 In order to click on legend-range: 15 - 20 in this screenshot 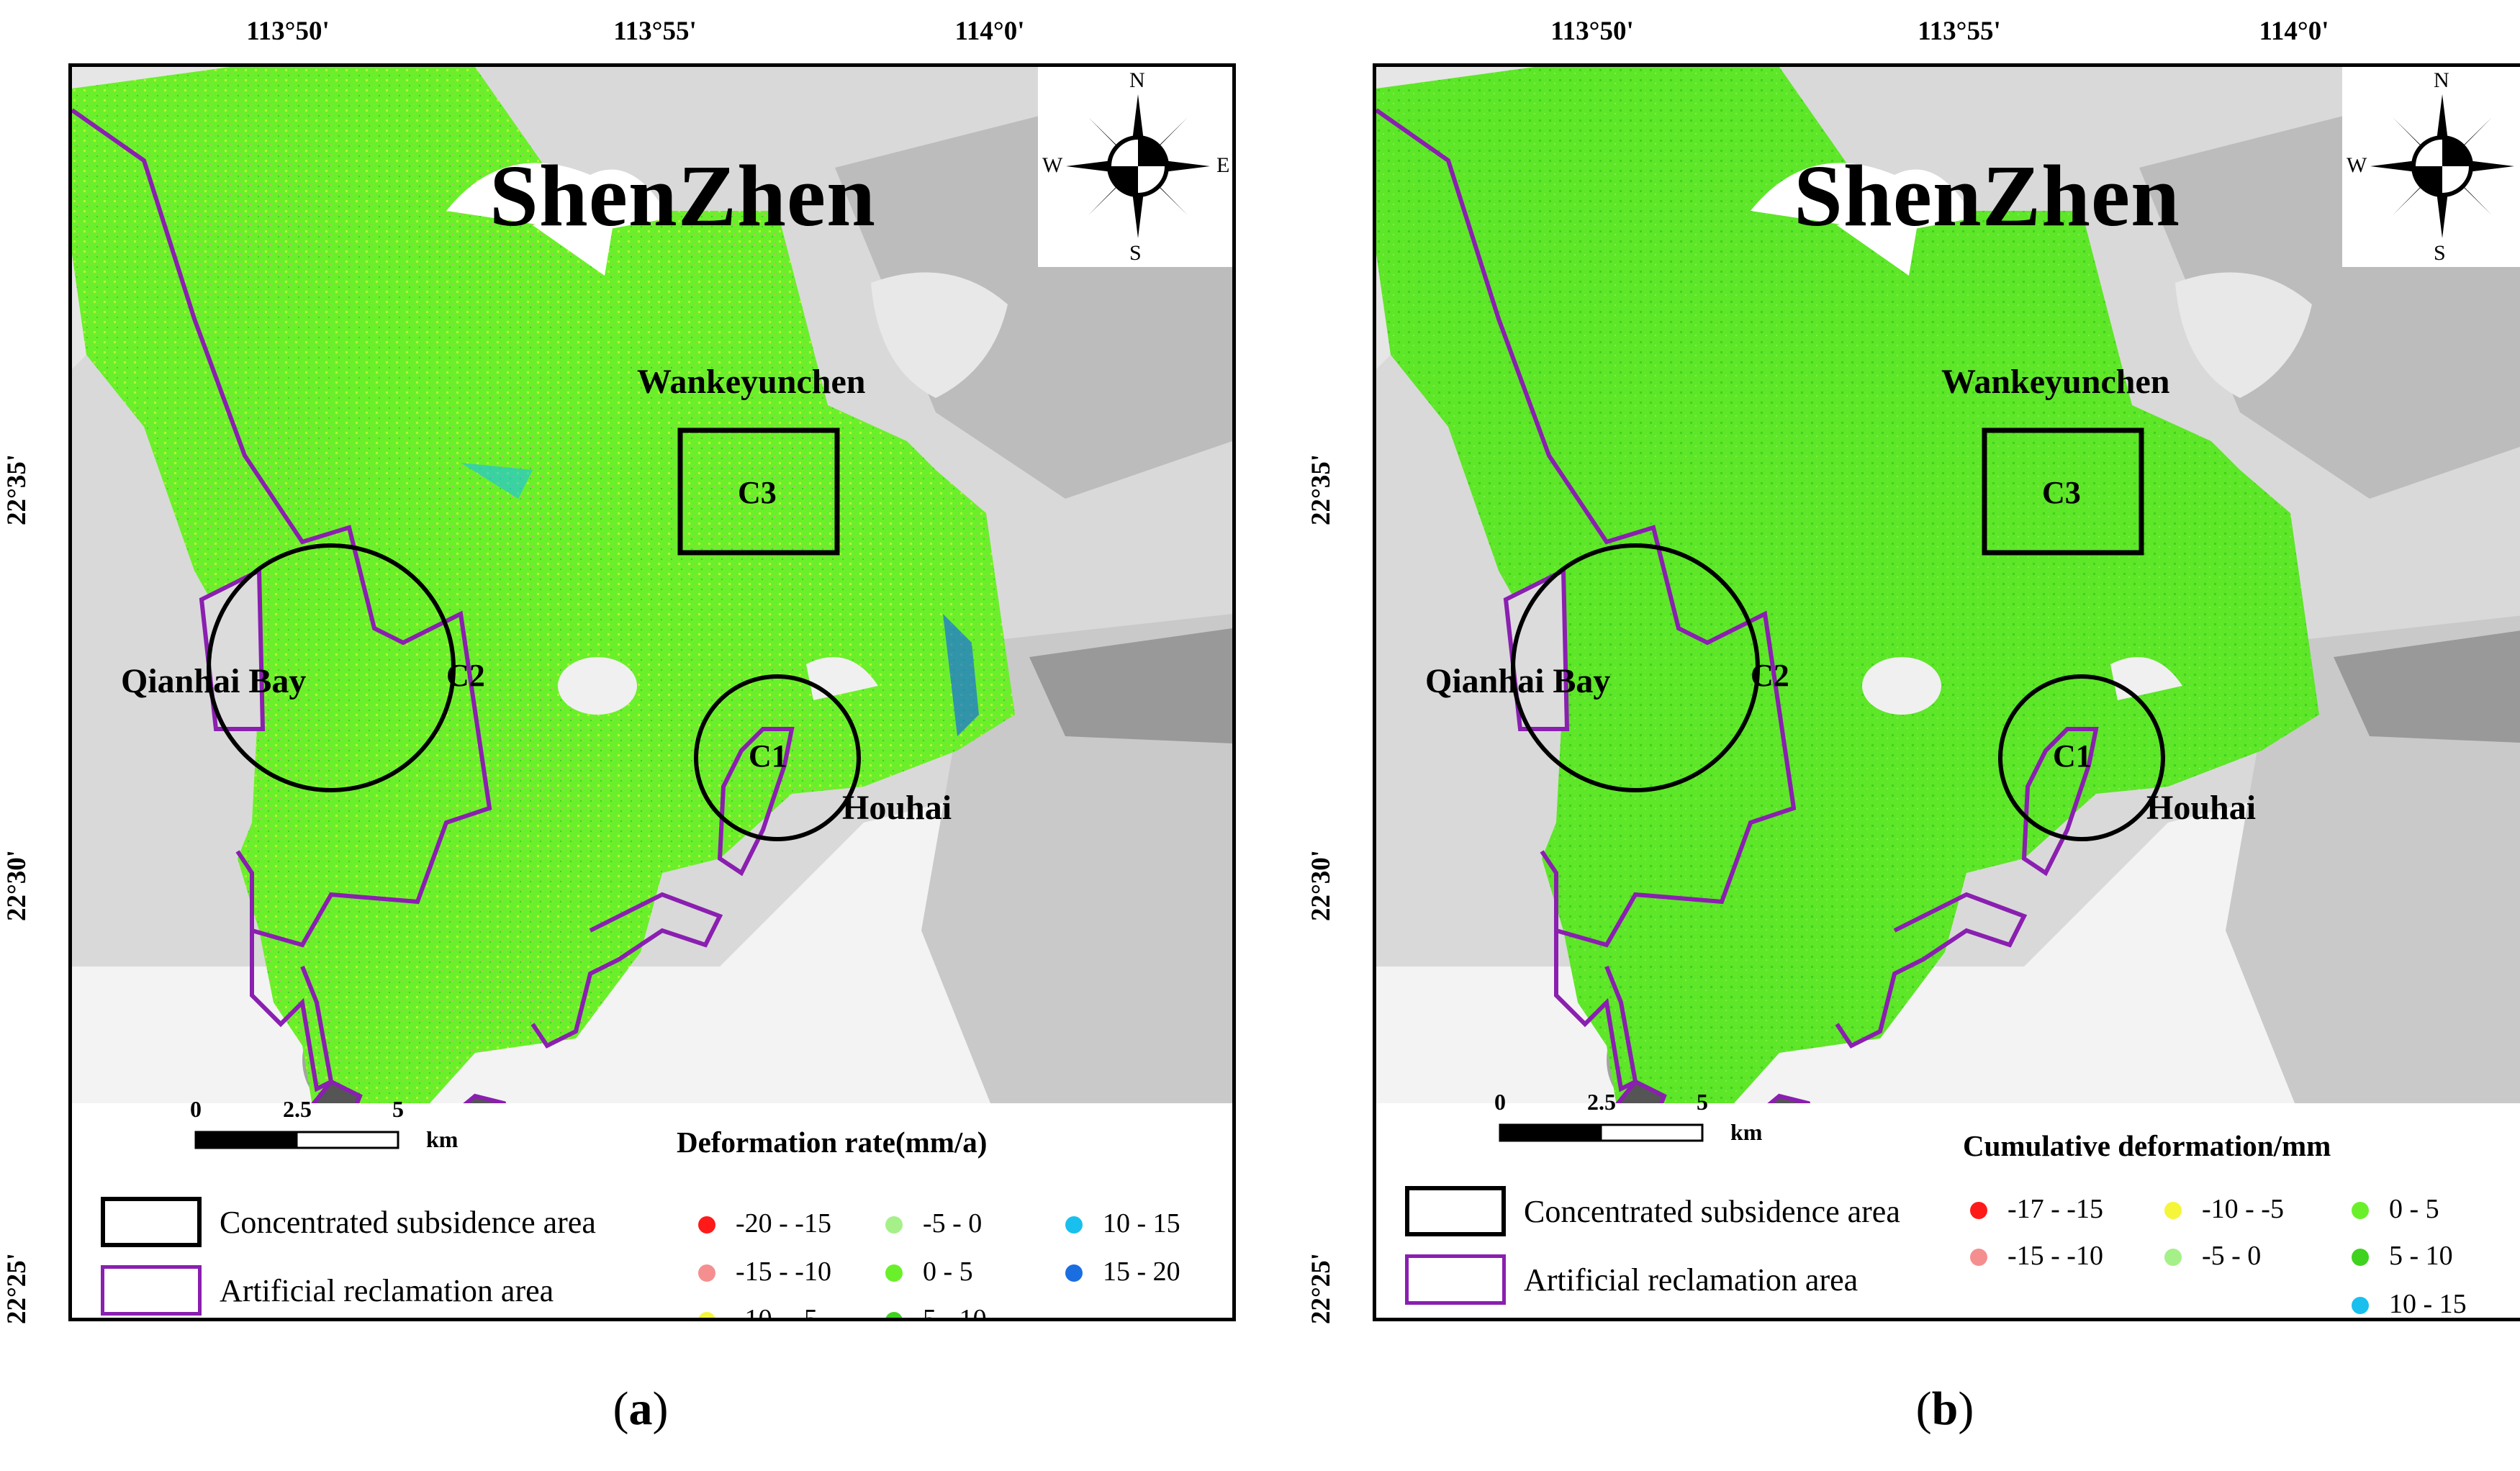, I will do `click(1141, 1272)`.